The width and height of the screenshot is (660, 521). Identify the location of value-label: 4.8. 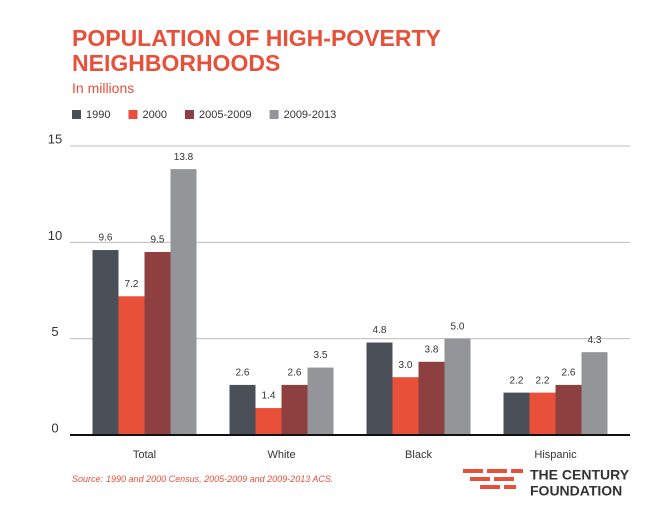
(380, 330).